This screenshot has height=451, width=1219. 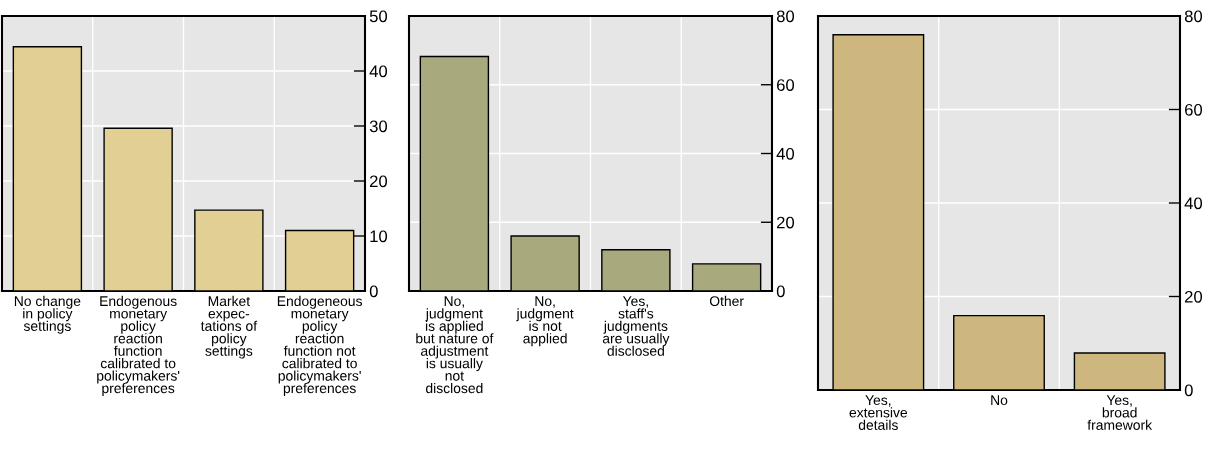 What do you see at coordinates (378, 126) in the screenshot?
I see `y-tick-label: 30` at bounding box center [378, 126].